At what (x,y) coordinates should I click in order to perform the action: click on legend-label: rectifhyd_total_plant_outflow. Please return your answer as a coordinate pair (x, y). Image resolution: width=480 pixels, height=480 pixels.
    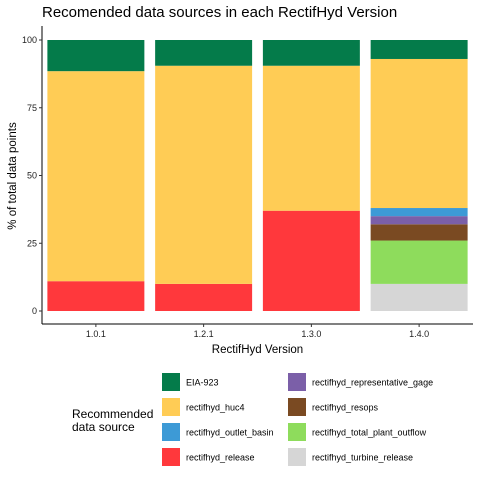
    Looking at the image, I should click on (369, 433).